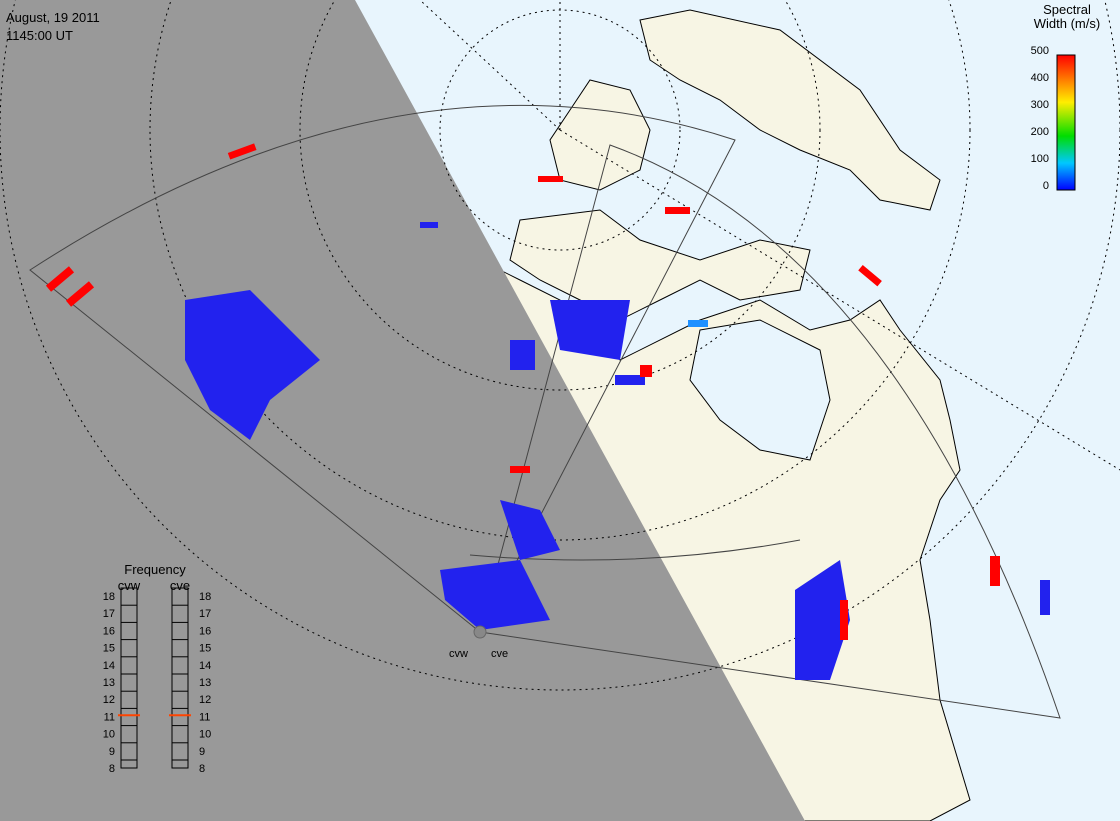  Describe the element at coordinates (1066, 122) in the screenshot. I see `colorbar` at that location.